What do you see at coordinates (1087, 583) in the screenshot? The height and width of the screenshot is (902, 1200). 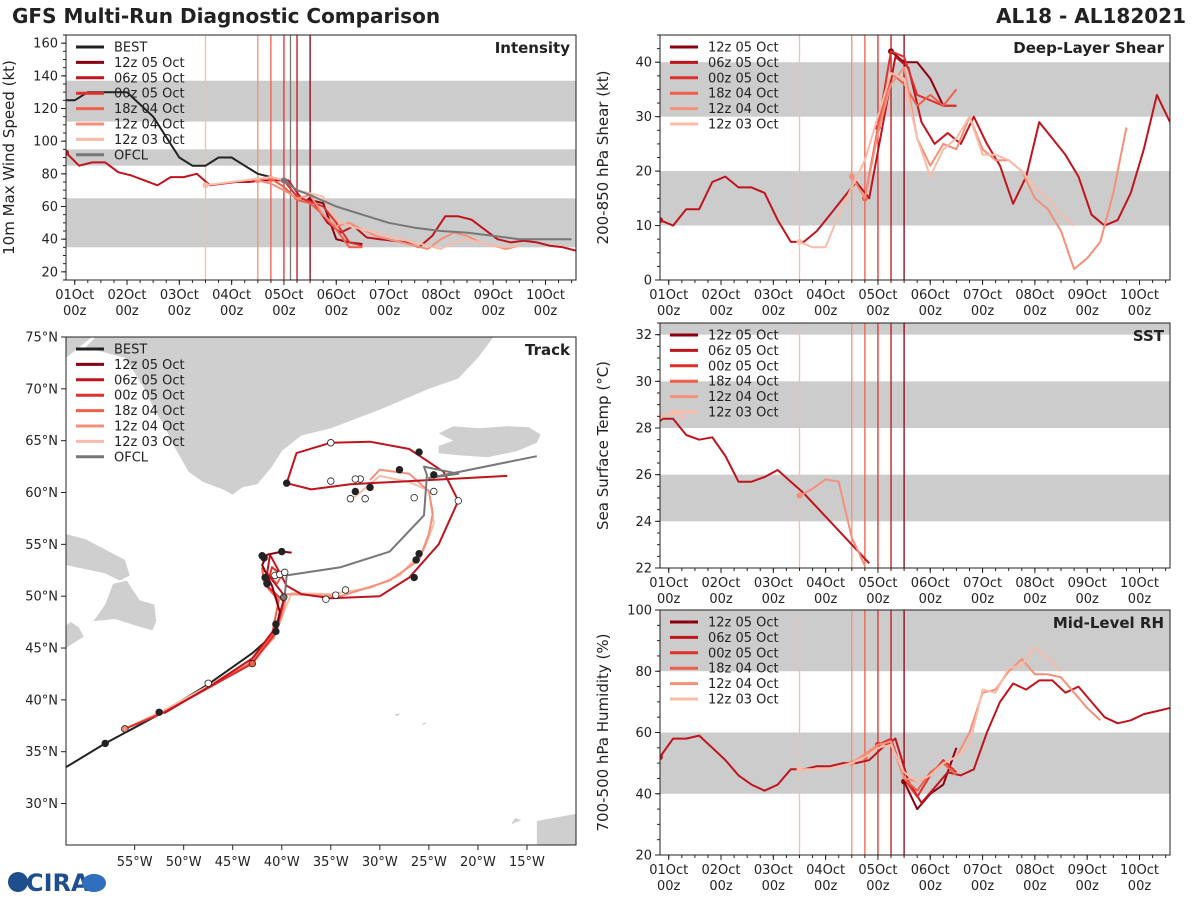 I see `sst-xtick-date-8: 09Oct` at bounding box center [1087, 583].